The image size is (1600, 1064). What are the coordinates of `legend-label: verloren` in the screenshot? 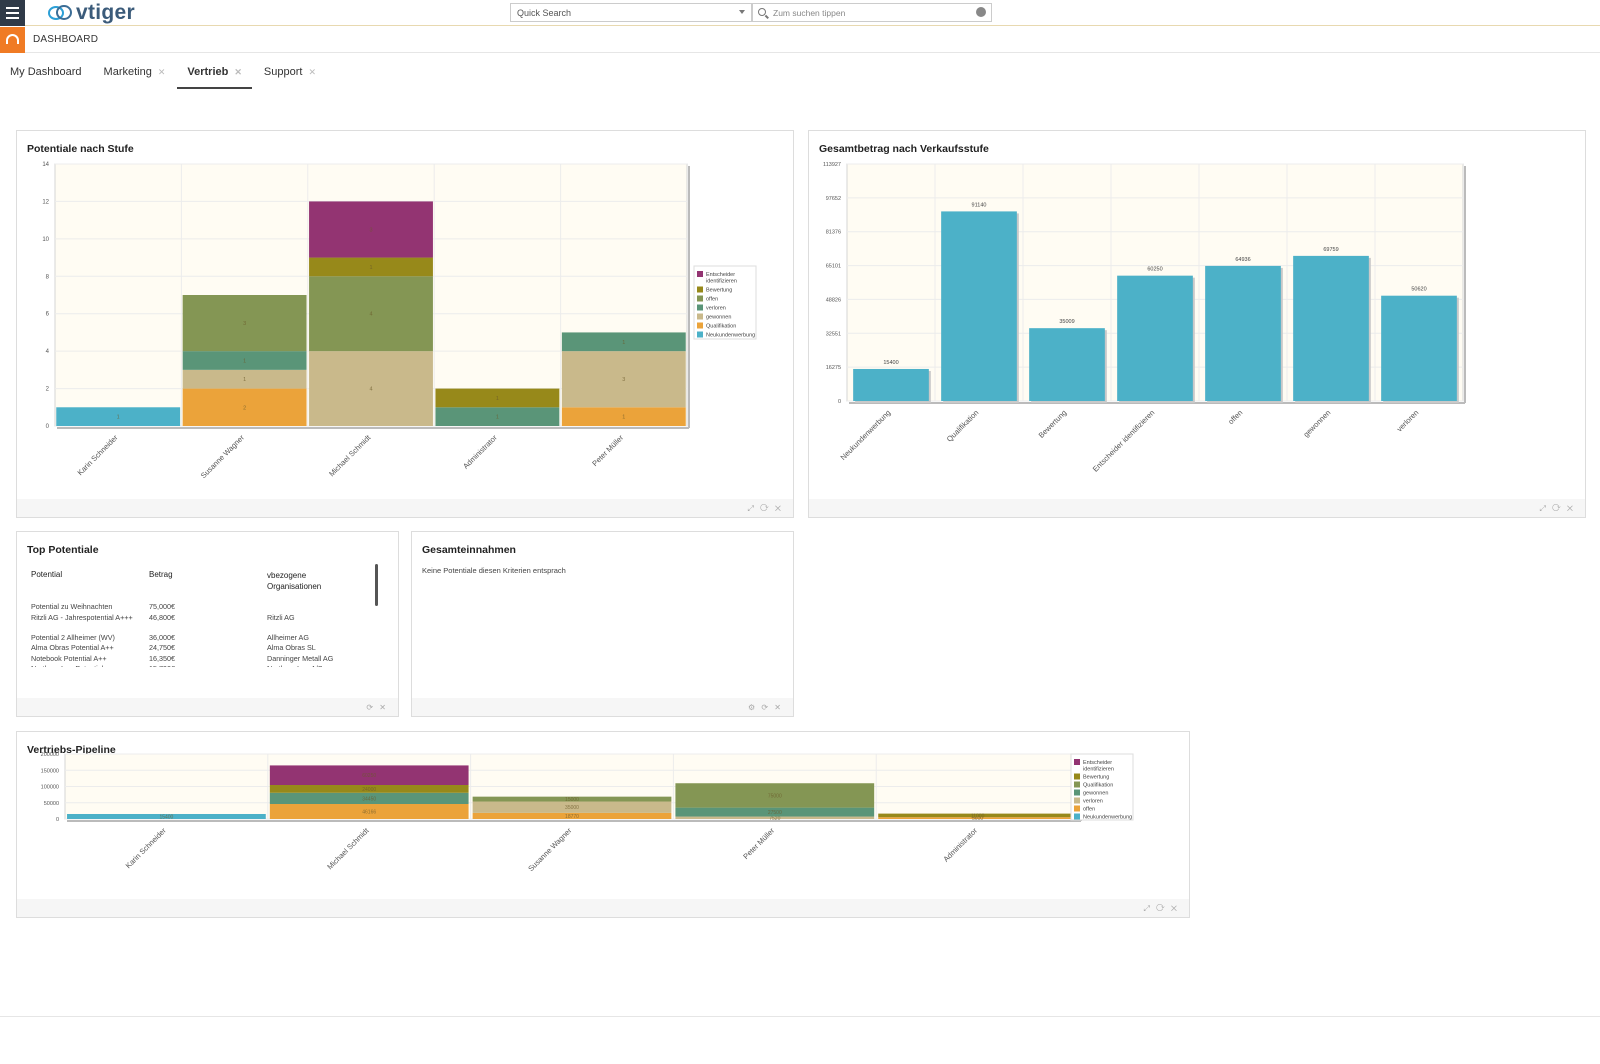 It's located at (716, 309).